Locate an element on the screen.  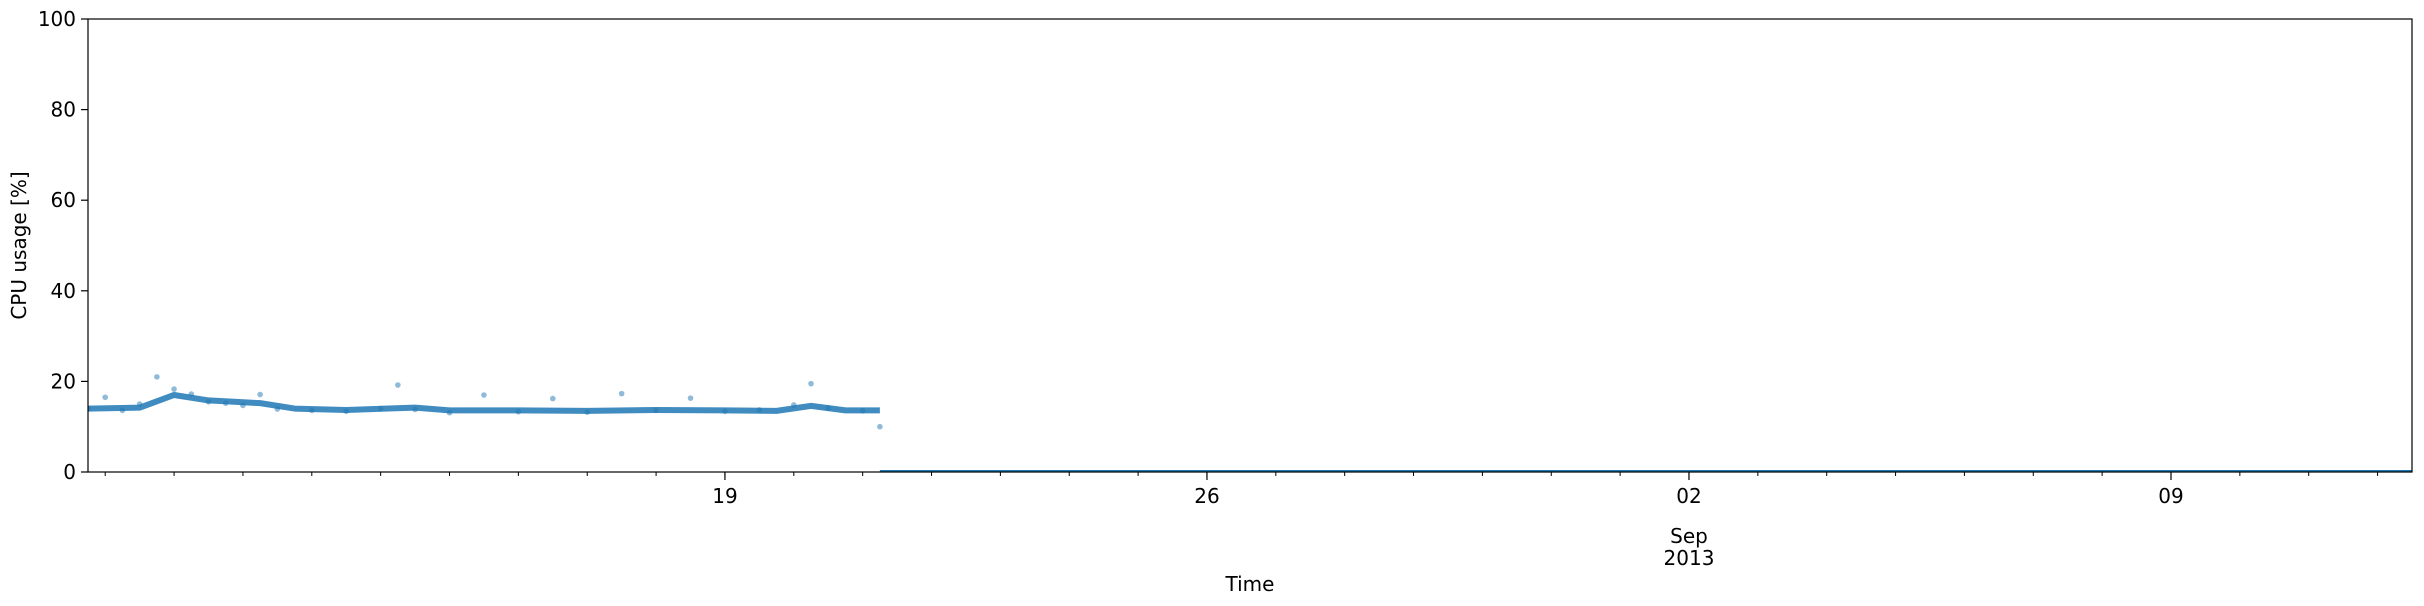
x-tick-label: 02 is located at coordinates (1688, 496).